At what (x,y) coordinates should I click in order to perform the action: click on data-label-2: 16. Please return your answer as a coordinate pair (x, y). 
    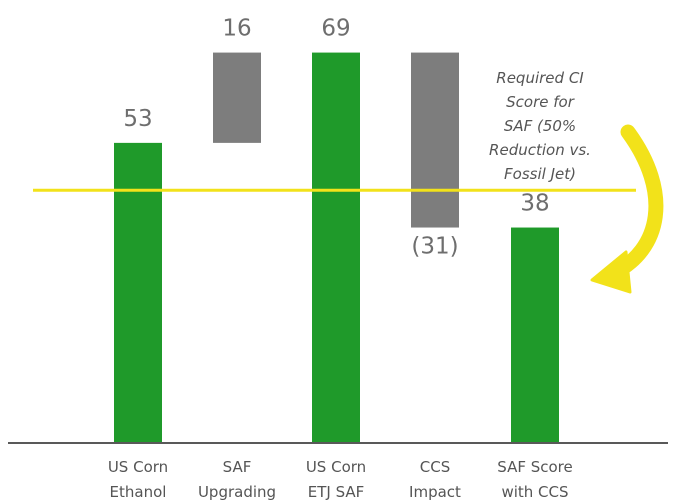
    Looking at the image, I should click on (236, 29).